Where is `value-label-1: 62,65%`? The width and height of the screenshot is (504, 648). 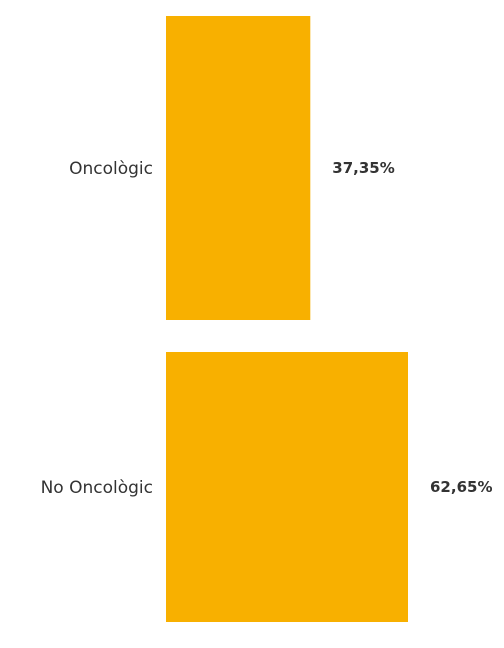 value-label-1: 62,65% is located at coordinates (461, 487).